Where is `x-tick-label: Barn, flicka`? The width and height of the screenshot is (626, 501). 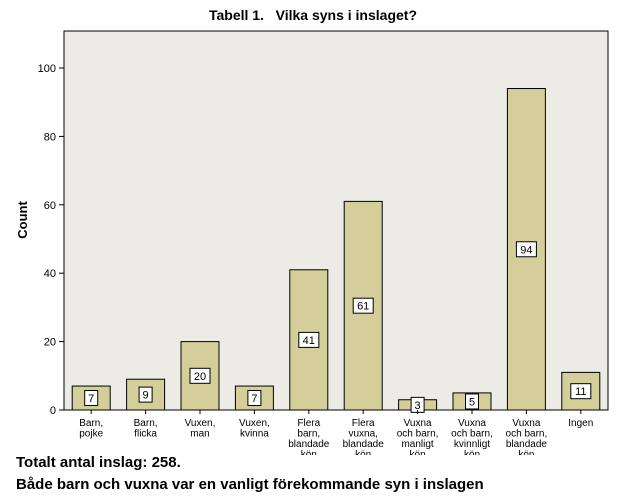 x-tick-label: Barn, flicka is located at coordinates (146, 429).